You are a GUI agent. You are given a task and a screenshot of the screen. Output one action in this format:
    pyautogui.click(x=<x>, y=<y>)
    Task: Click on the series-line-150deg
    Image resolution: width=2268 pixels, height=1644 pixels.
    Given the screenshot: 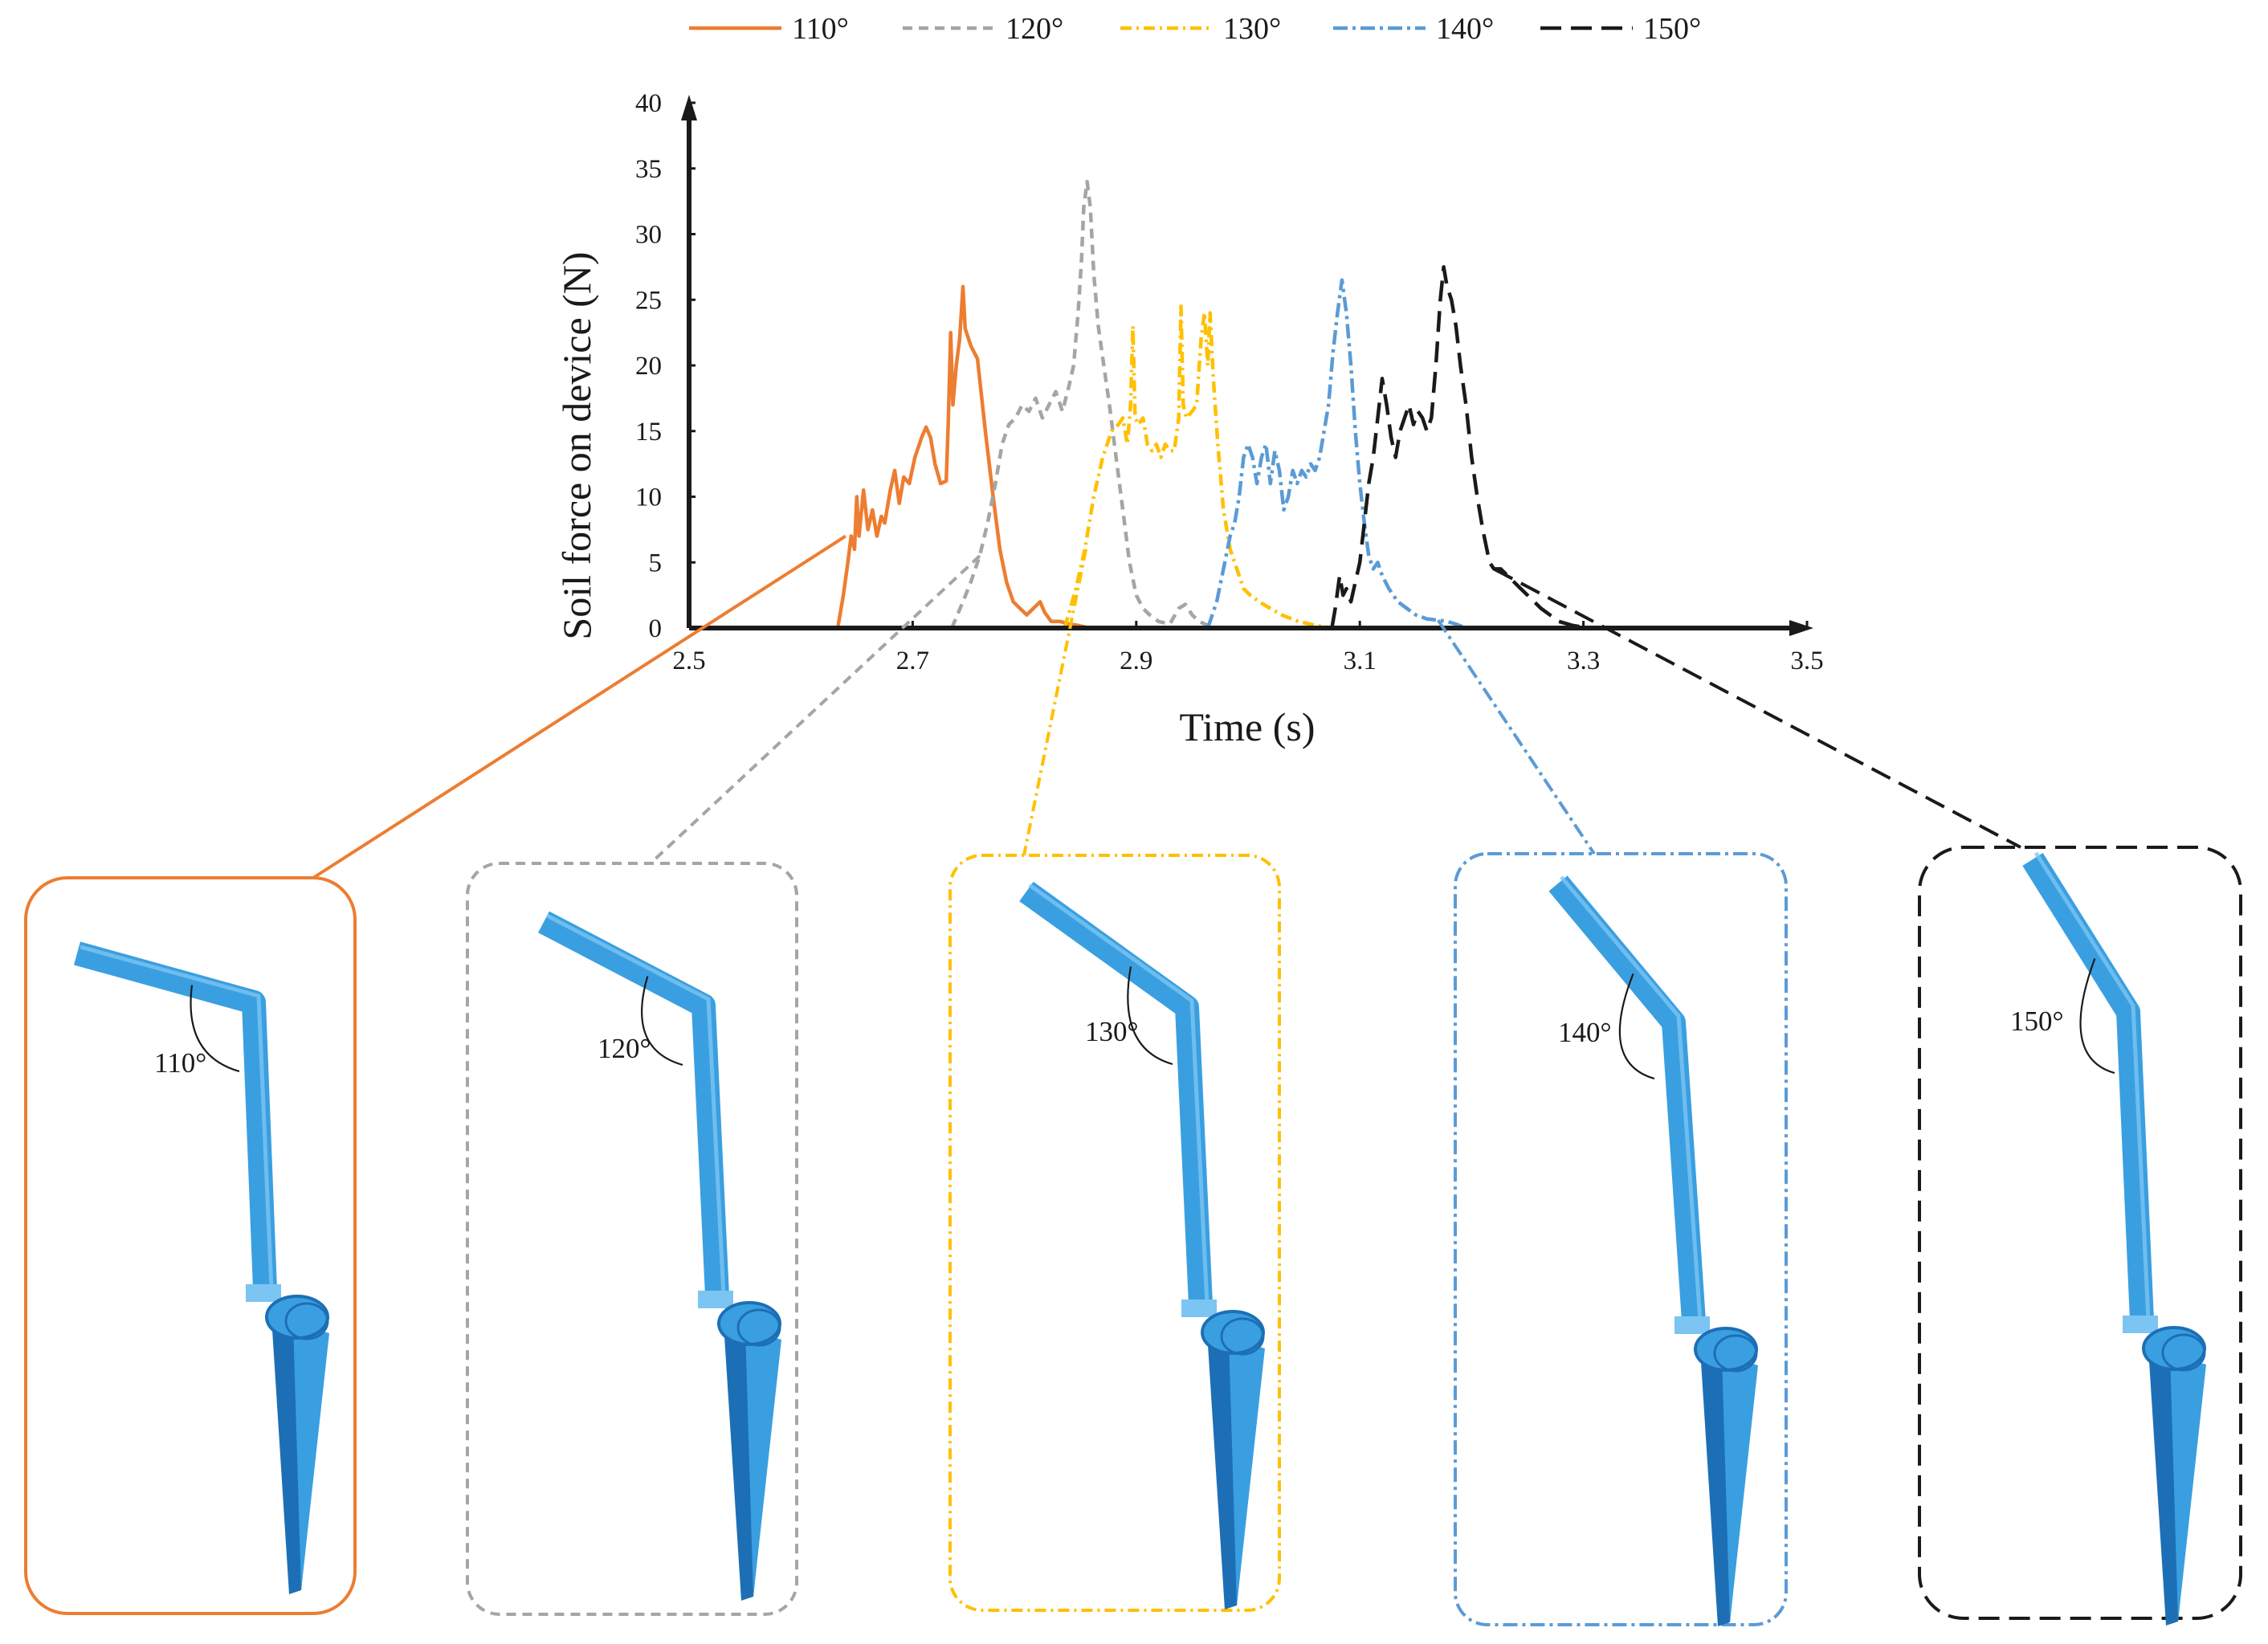 What is the action you would take?
    pyautogui.click(x=1459, y=447)
    